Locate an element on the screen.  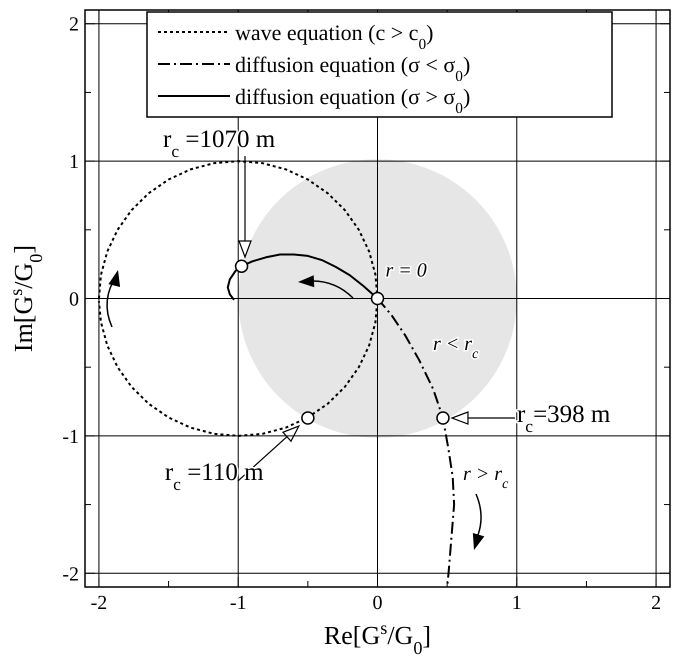
x-tick-label: 2 is located at coordinates (656, 603).